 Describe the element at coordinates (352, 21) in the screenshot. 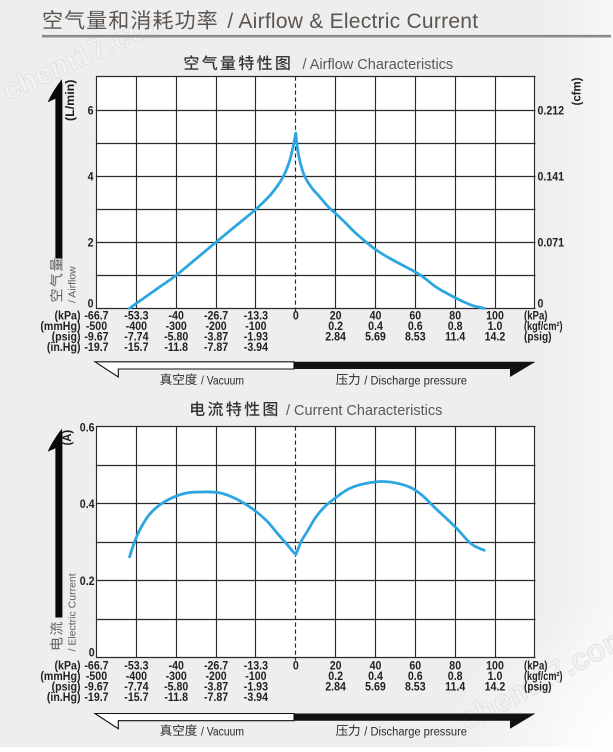

I see `svg-text: / Airflow & Electric Current` at that location.